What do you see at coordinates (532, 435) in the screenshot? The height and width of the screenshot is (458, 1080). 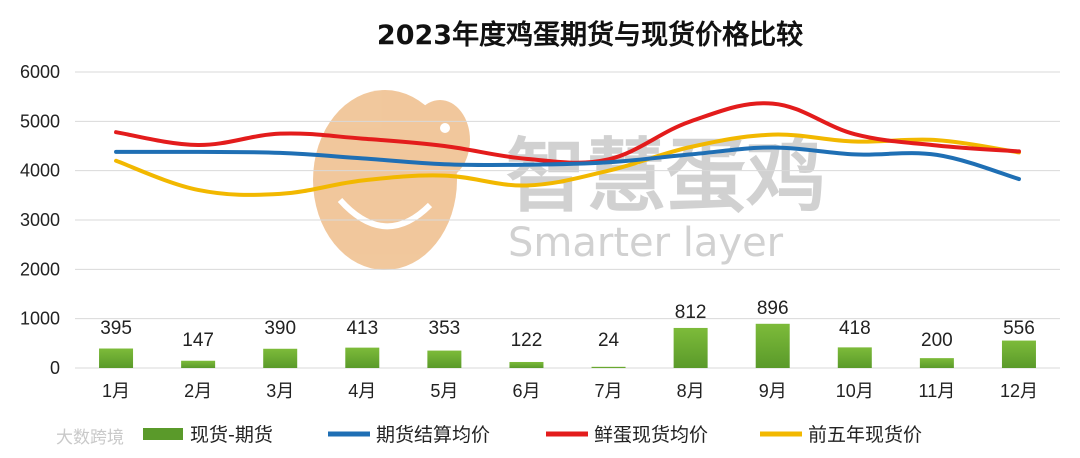 I see `legend: 现货-期货 期货结算均价 鲜蛋现货均价 前五年现货价` at bounding box center [532, 435].